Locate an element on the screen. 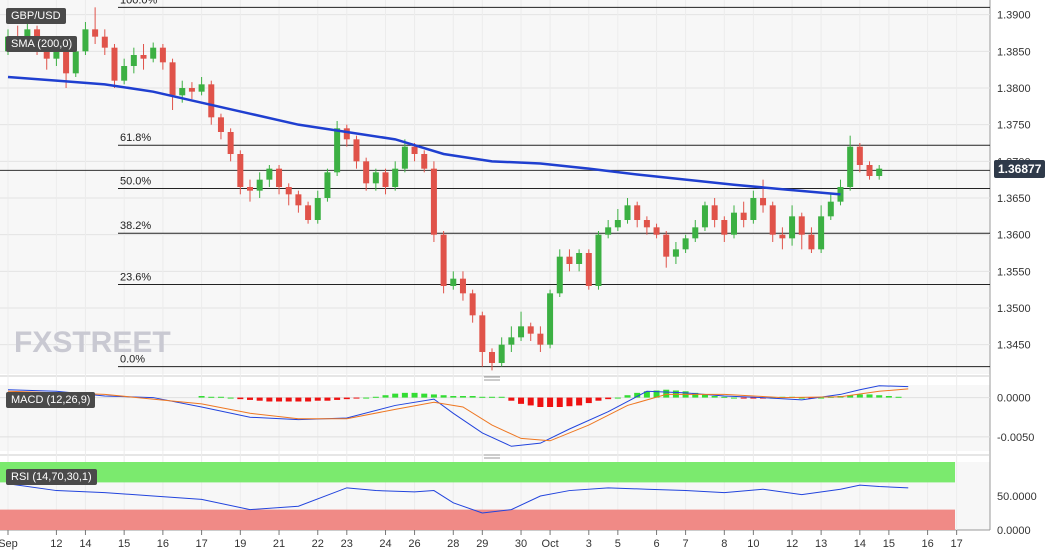 The height and width of the screenshot is (560, 1060). symbol-label: GBP/USD is located at coordinates (36, 16).